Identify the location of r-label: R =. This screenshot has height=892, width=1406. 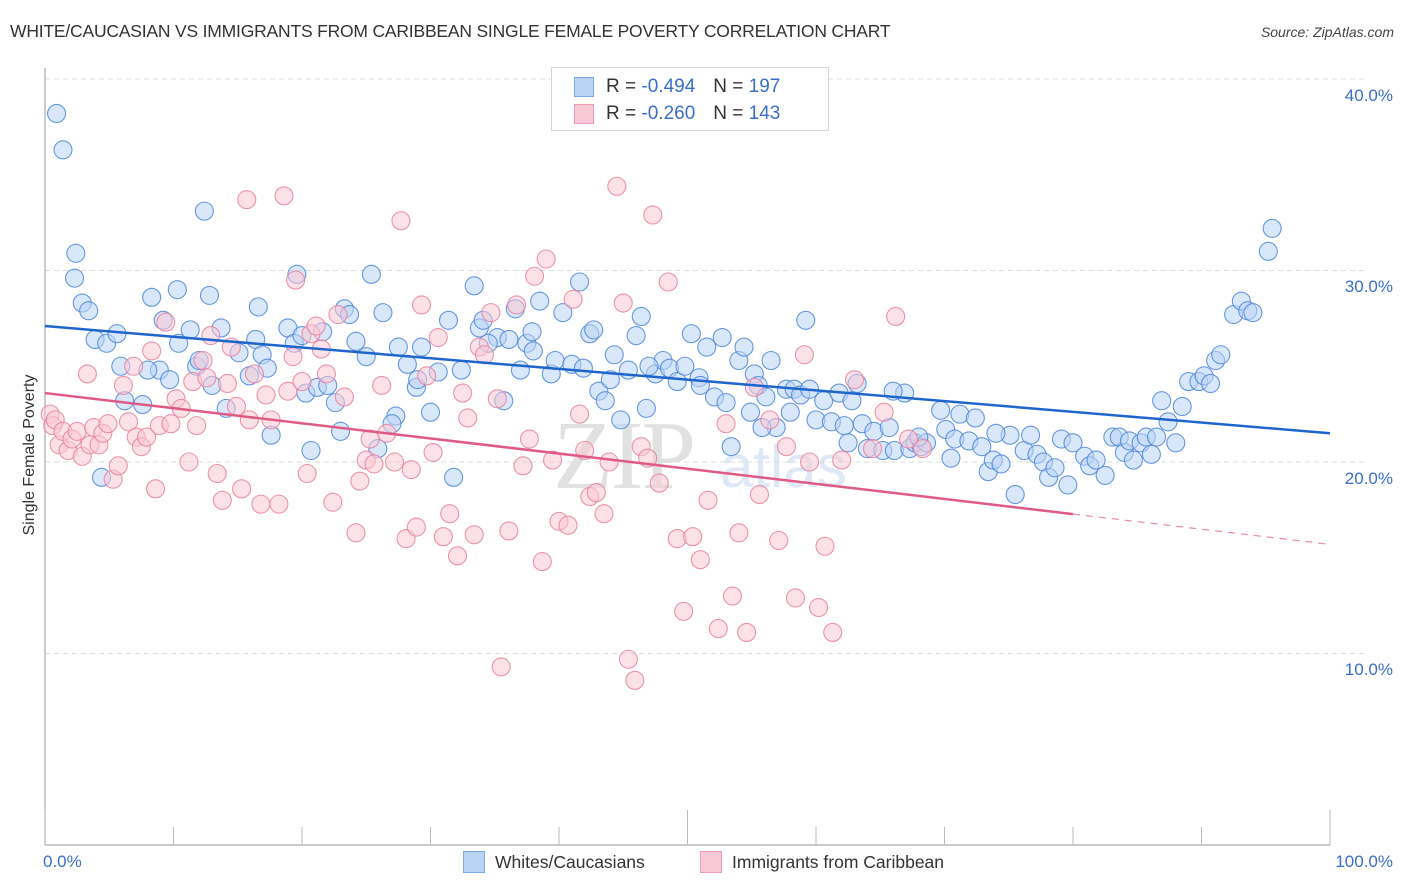
(621, 113).